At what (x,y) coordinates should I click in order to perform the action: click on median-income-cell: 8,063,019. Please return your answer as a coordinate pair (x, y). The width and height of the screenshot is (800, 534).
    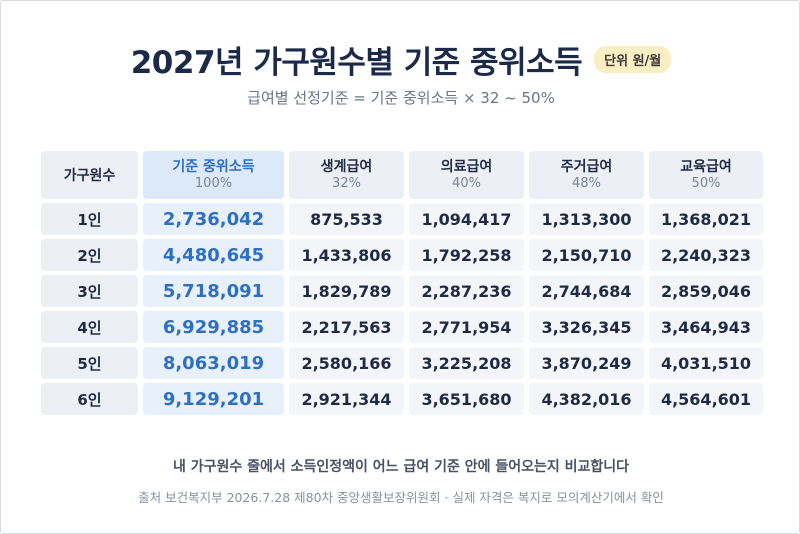
    Looking at the image, I should click on (213, 363).